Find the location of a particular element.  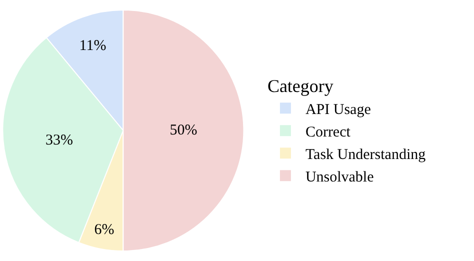

legend-label: Task Understanding is located at coordinates (365, 155).